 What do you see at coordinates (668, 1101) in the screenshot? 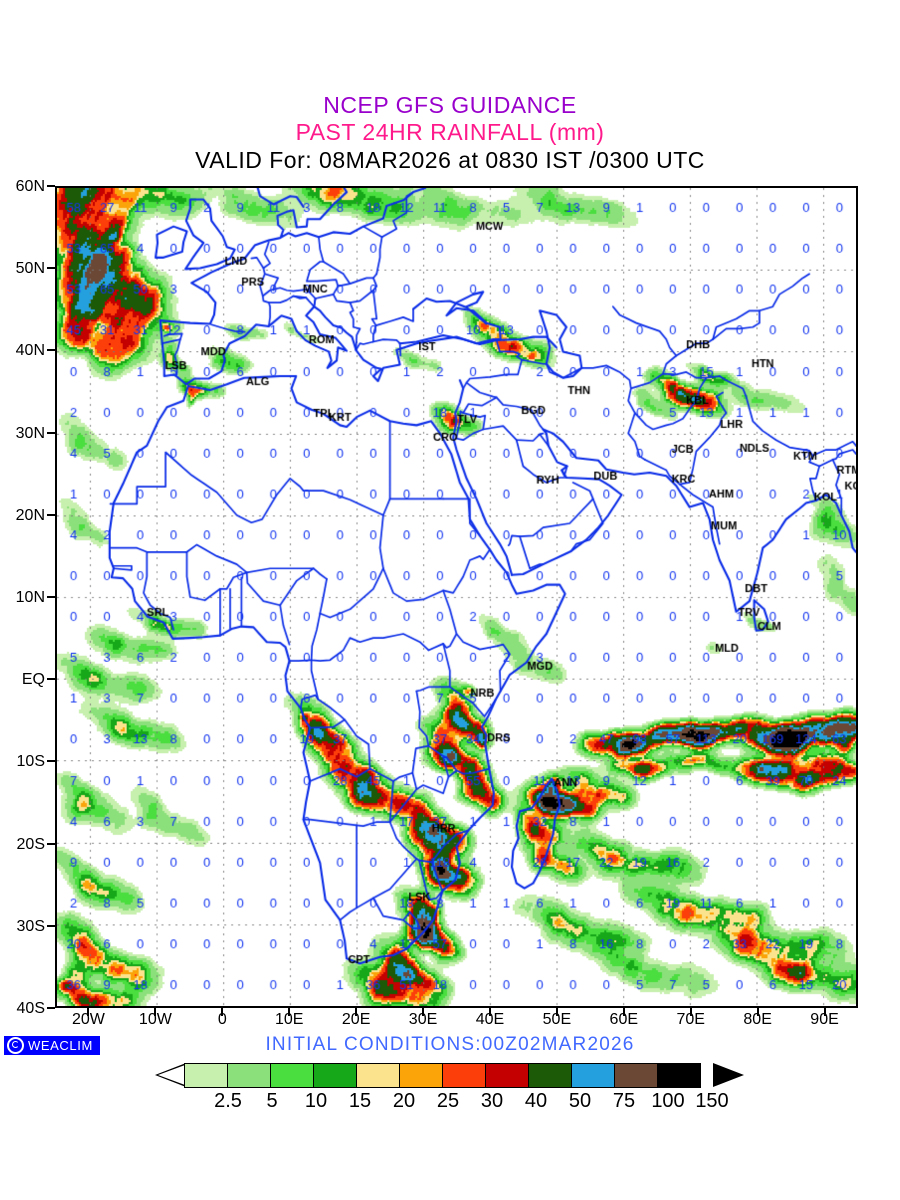
I see `colorbar-tick-label: 100` at bounding box center [668, 1101].